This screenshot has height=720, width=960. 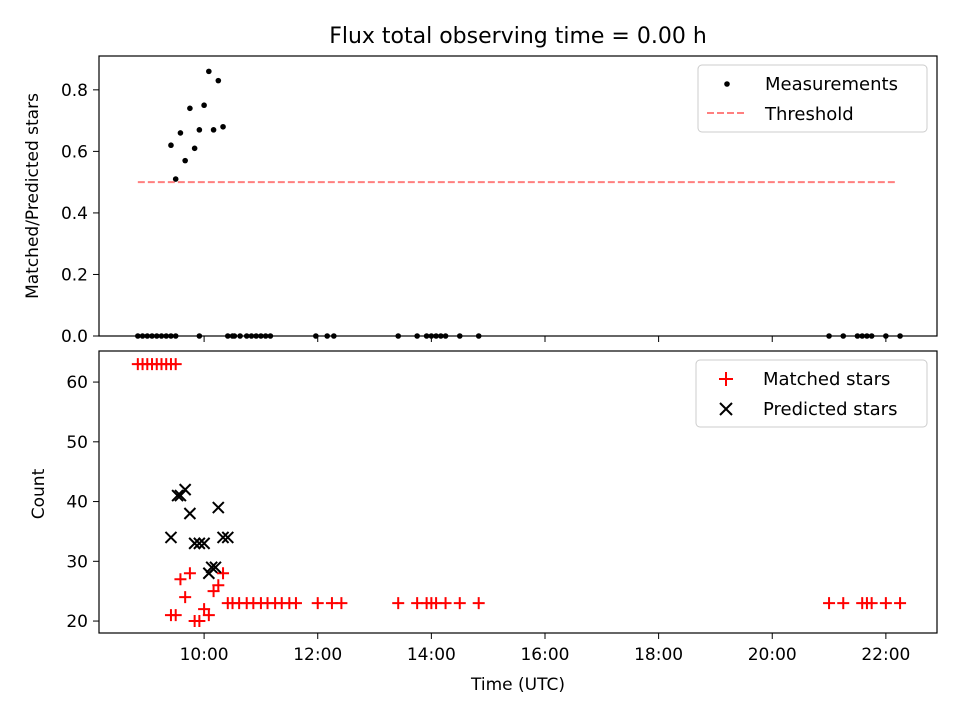 I want to click on top-y-ticks: 0.0 0.2 0.4 0.6 0.8, so click(x=80, y=214).